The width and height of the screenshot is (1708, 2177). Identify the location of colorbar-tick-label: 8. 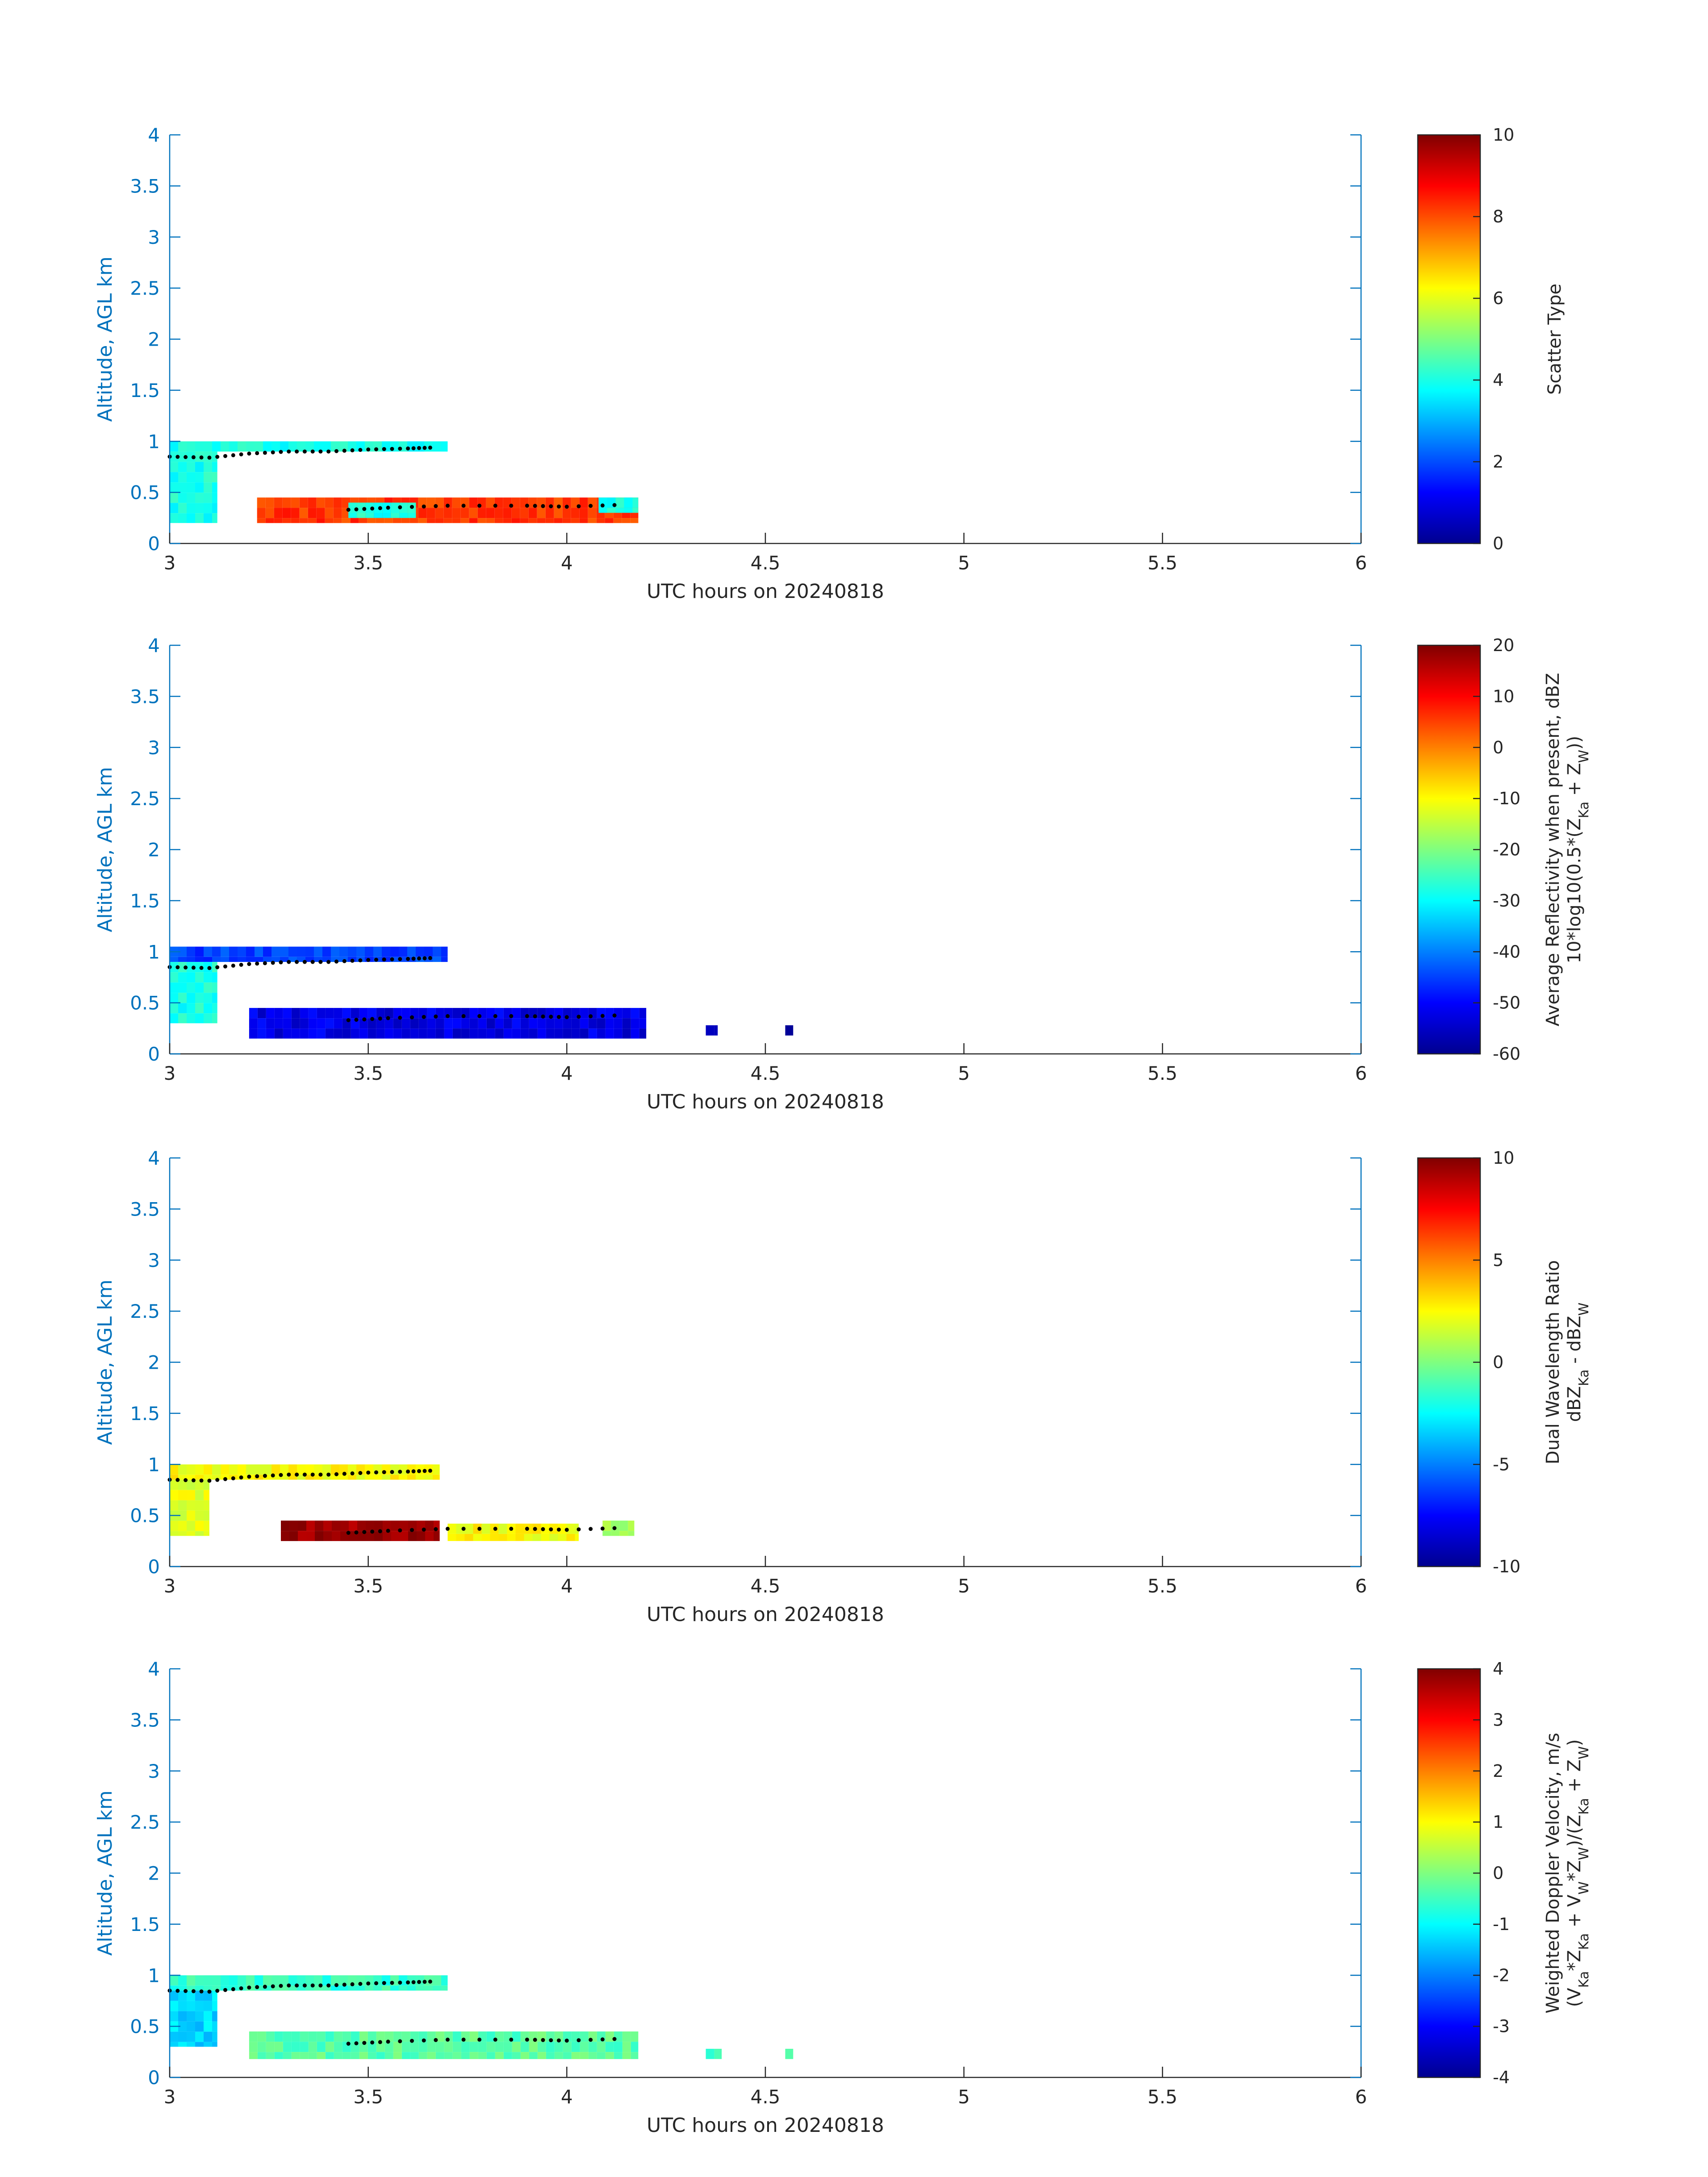
(1498, 216).